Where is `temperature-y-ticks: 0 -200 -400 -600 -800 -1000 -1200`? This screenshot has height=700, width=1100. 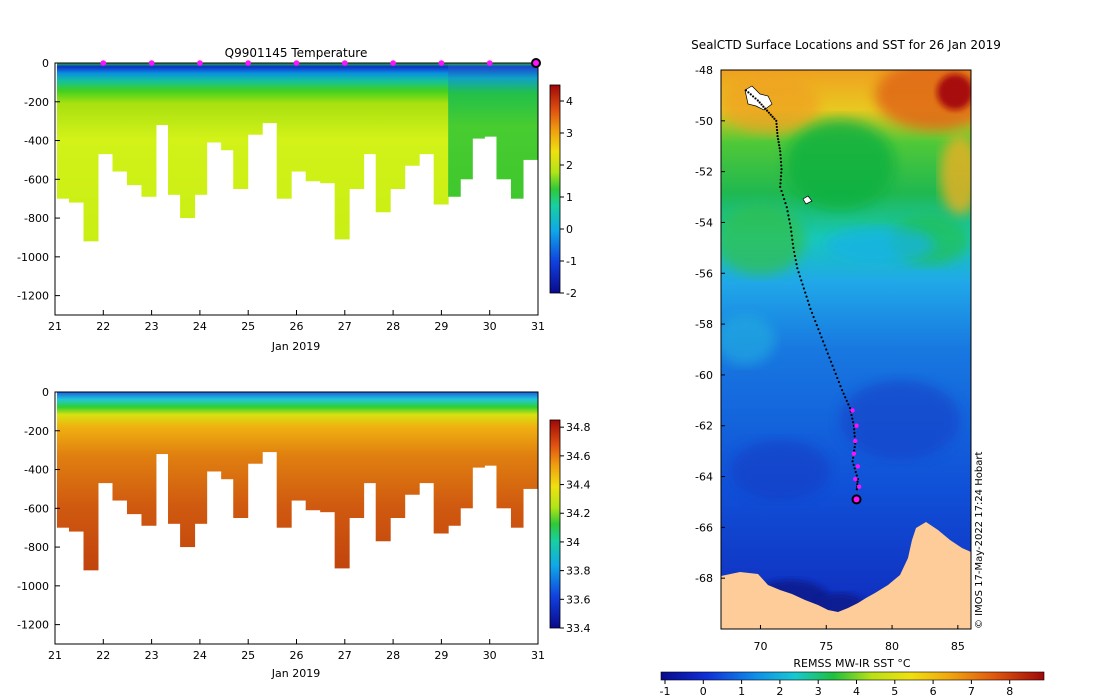
temperature-y-ticks: 0 -200 -400 -600 -800 -1000 -1200 is located at coordinates (38, 180).